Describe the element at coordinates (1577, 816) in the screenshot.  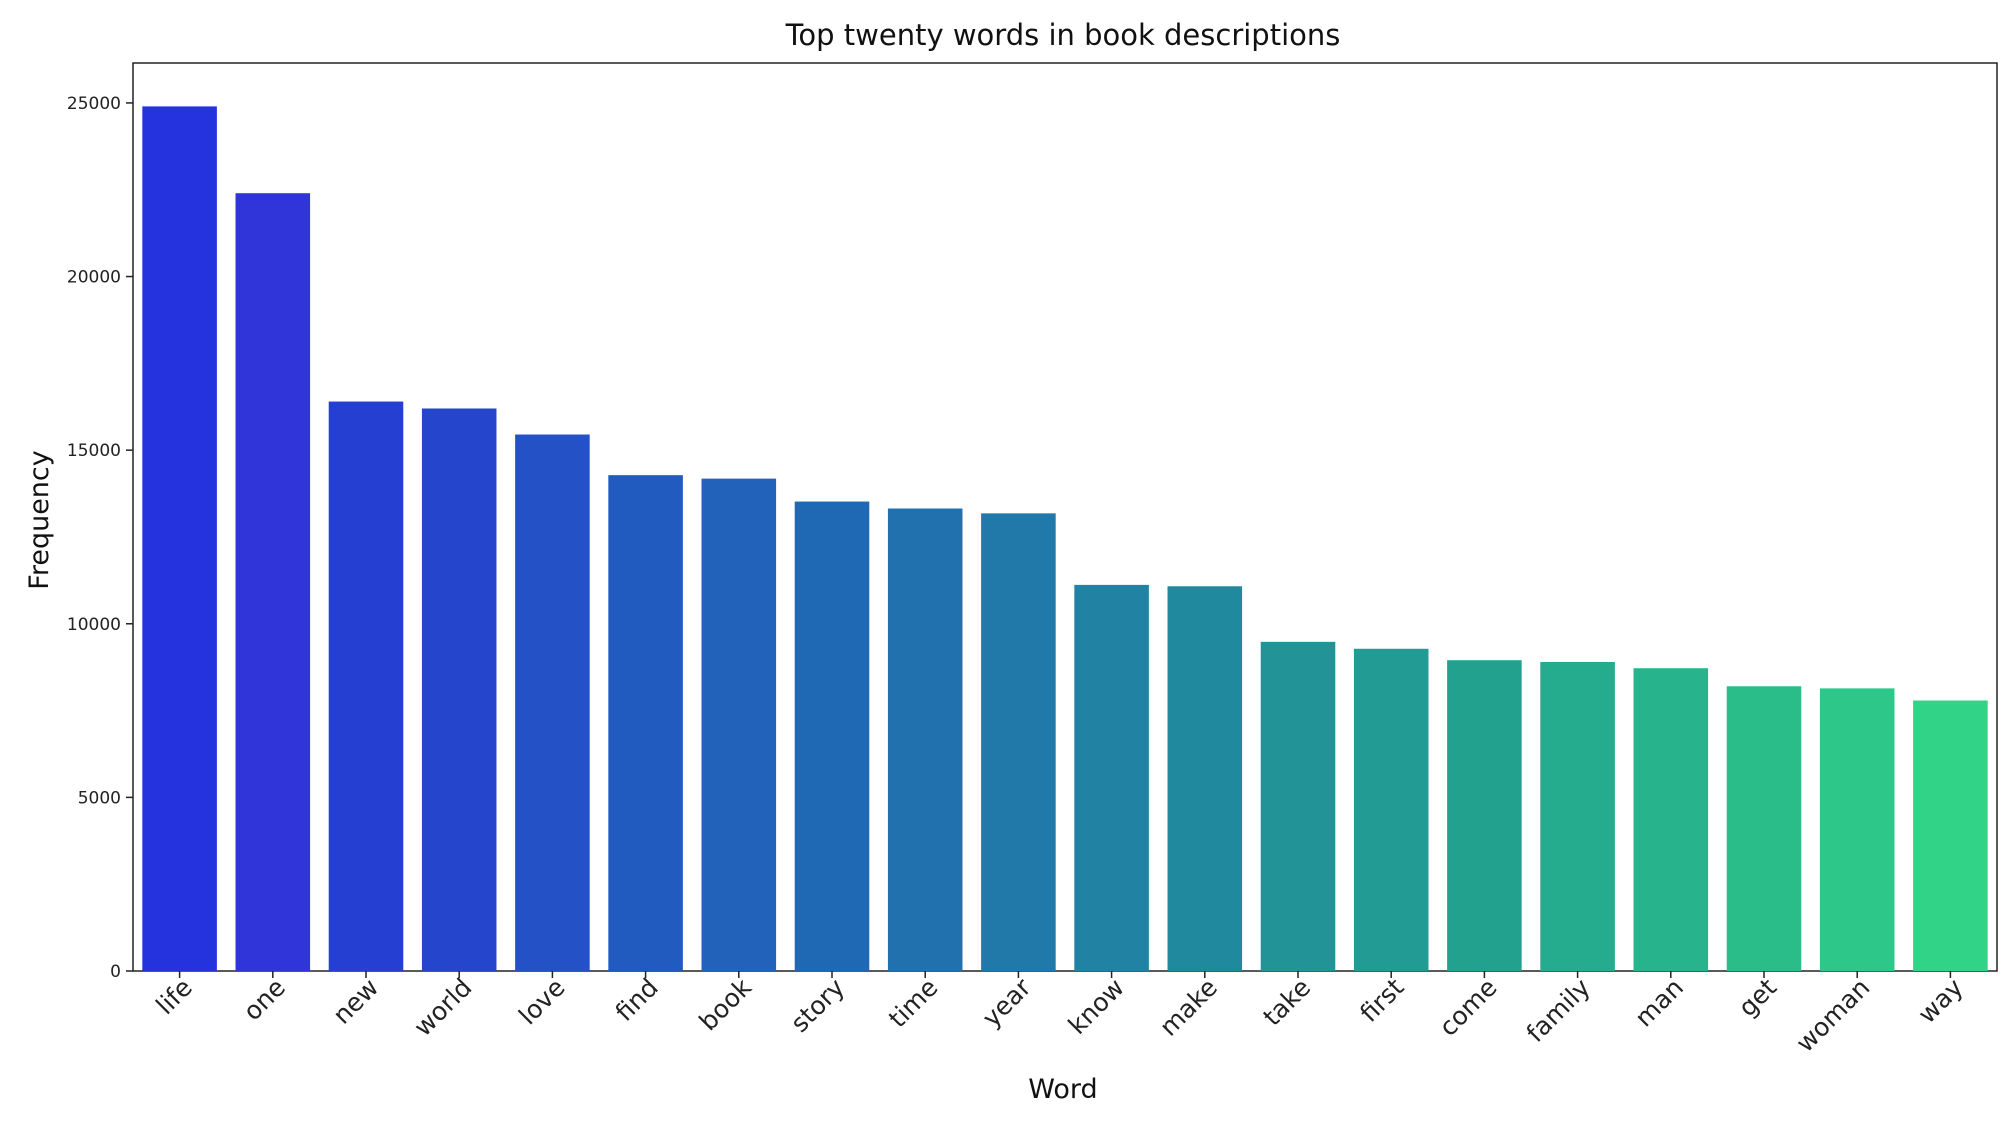
I see `bar-family` at that location.